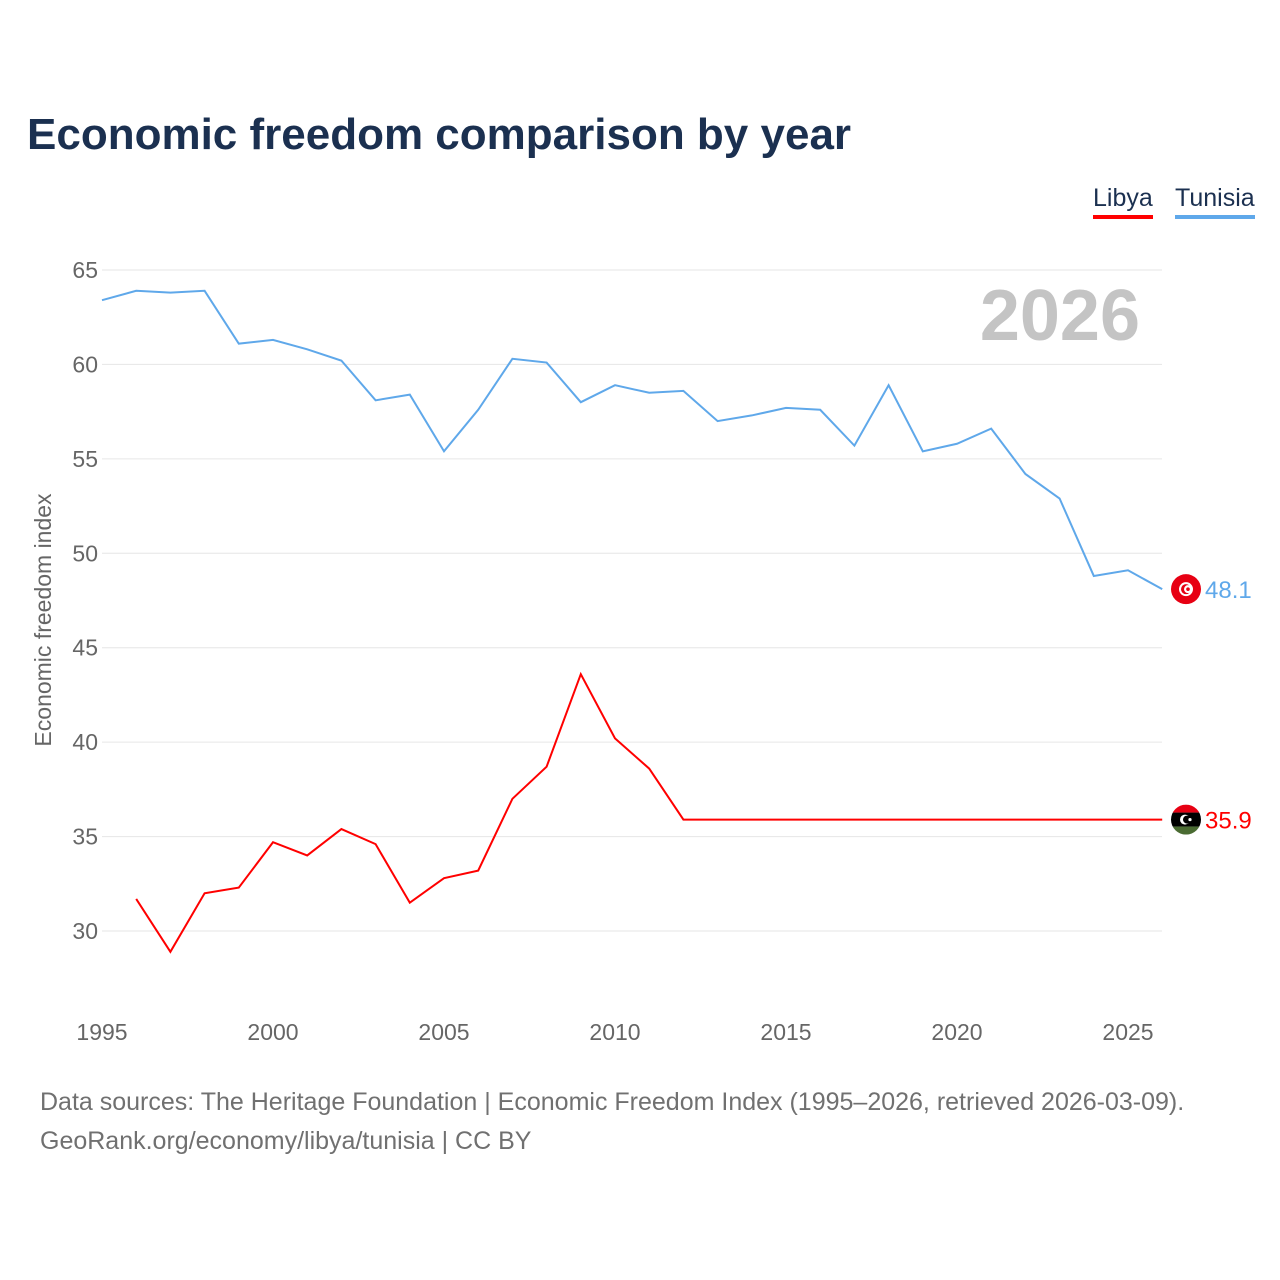 The width and height of the screenshot is (1280, 1280). I want to click on crescent-cut, so click(1187, 819).